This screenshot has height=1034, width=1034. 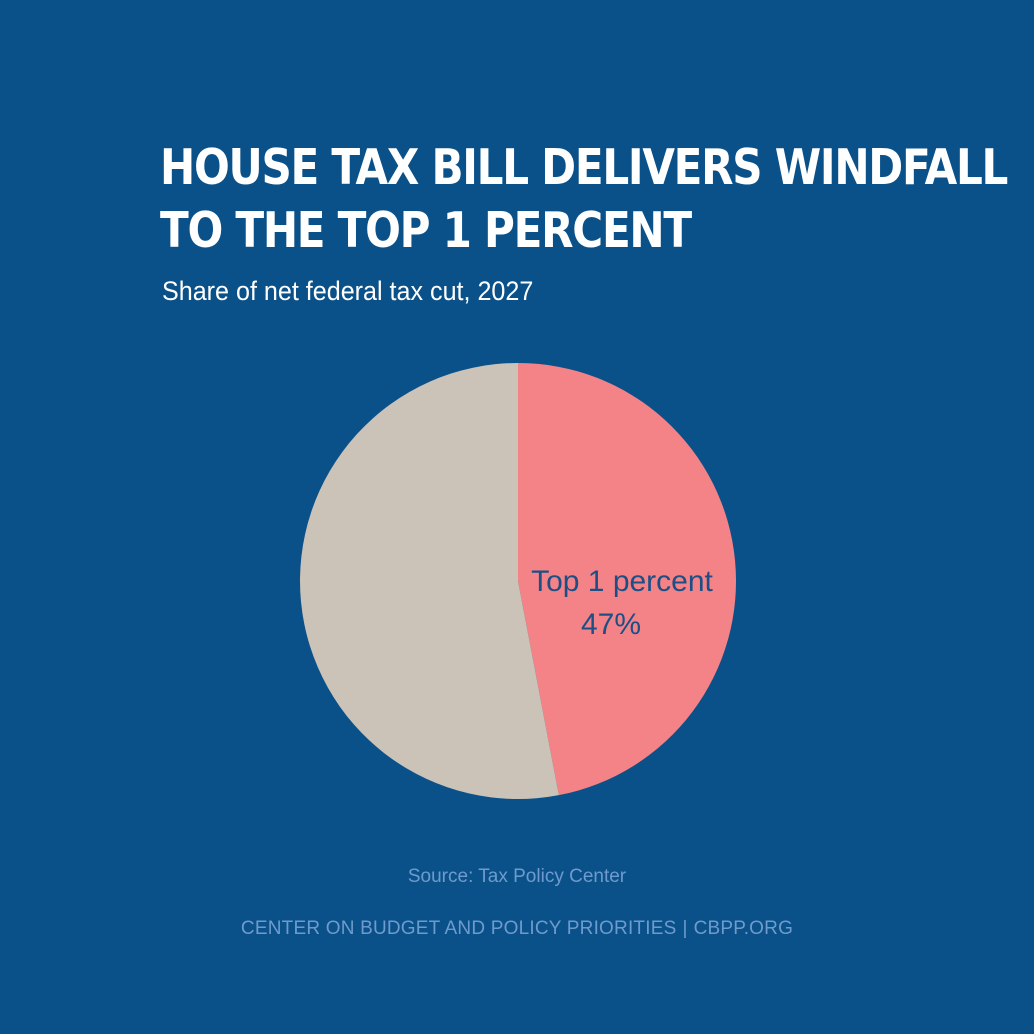 What do you see at coordinates (429, 581) in the screenshot?
I see `pie-slice-rest` at bounding box center [429, 581].